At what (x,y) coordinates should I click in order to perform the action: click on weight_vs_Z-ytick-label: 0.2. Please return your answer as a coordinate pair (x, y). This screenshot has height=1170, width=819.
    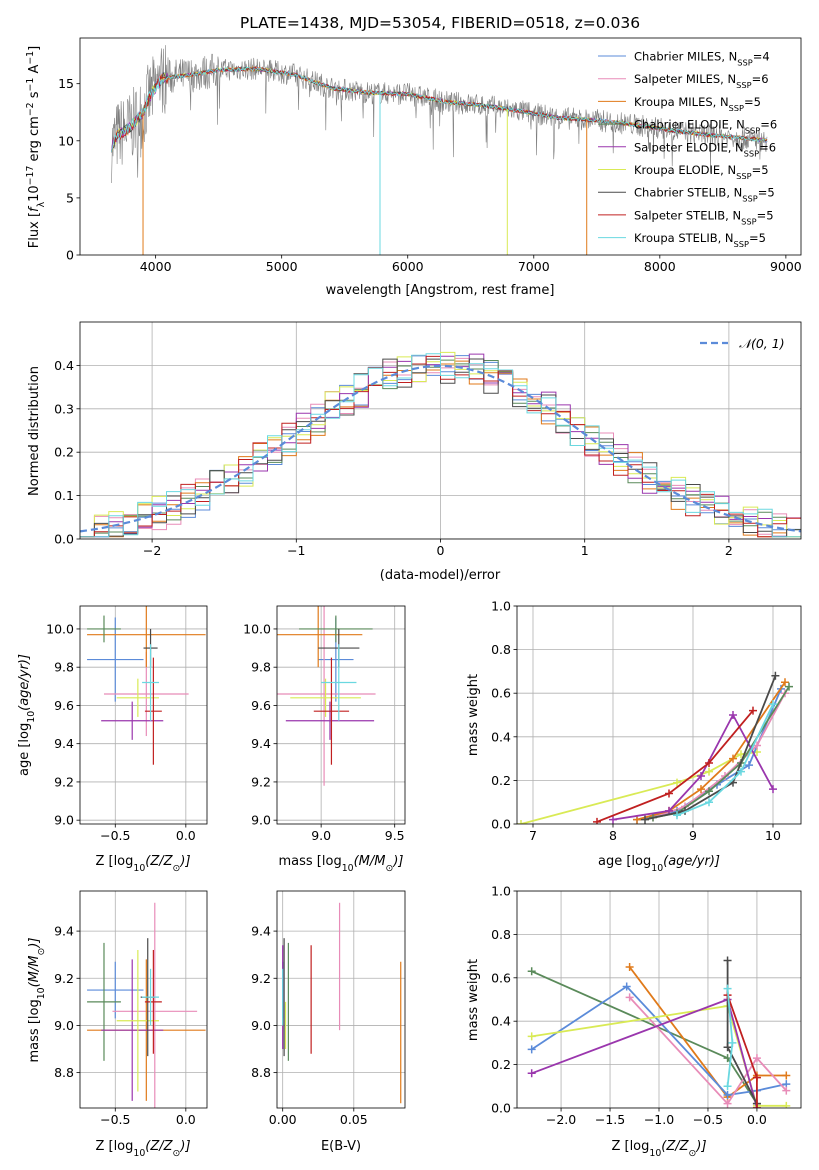
    Looking at the image, I should click on (501, 1064).